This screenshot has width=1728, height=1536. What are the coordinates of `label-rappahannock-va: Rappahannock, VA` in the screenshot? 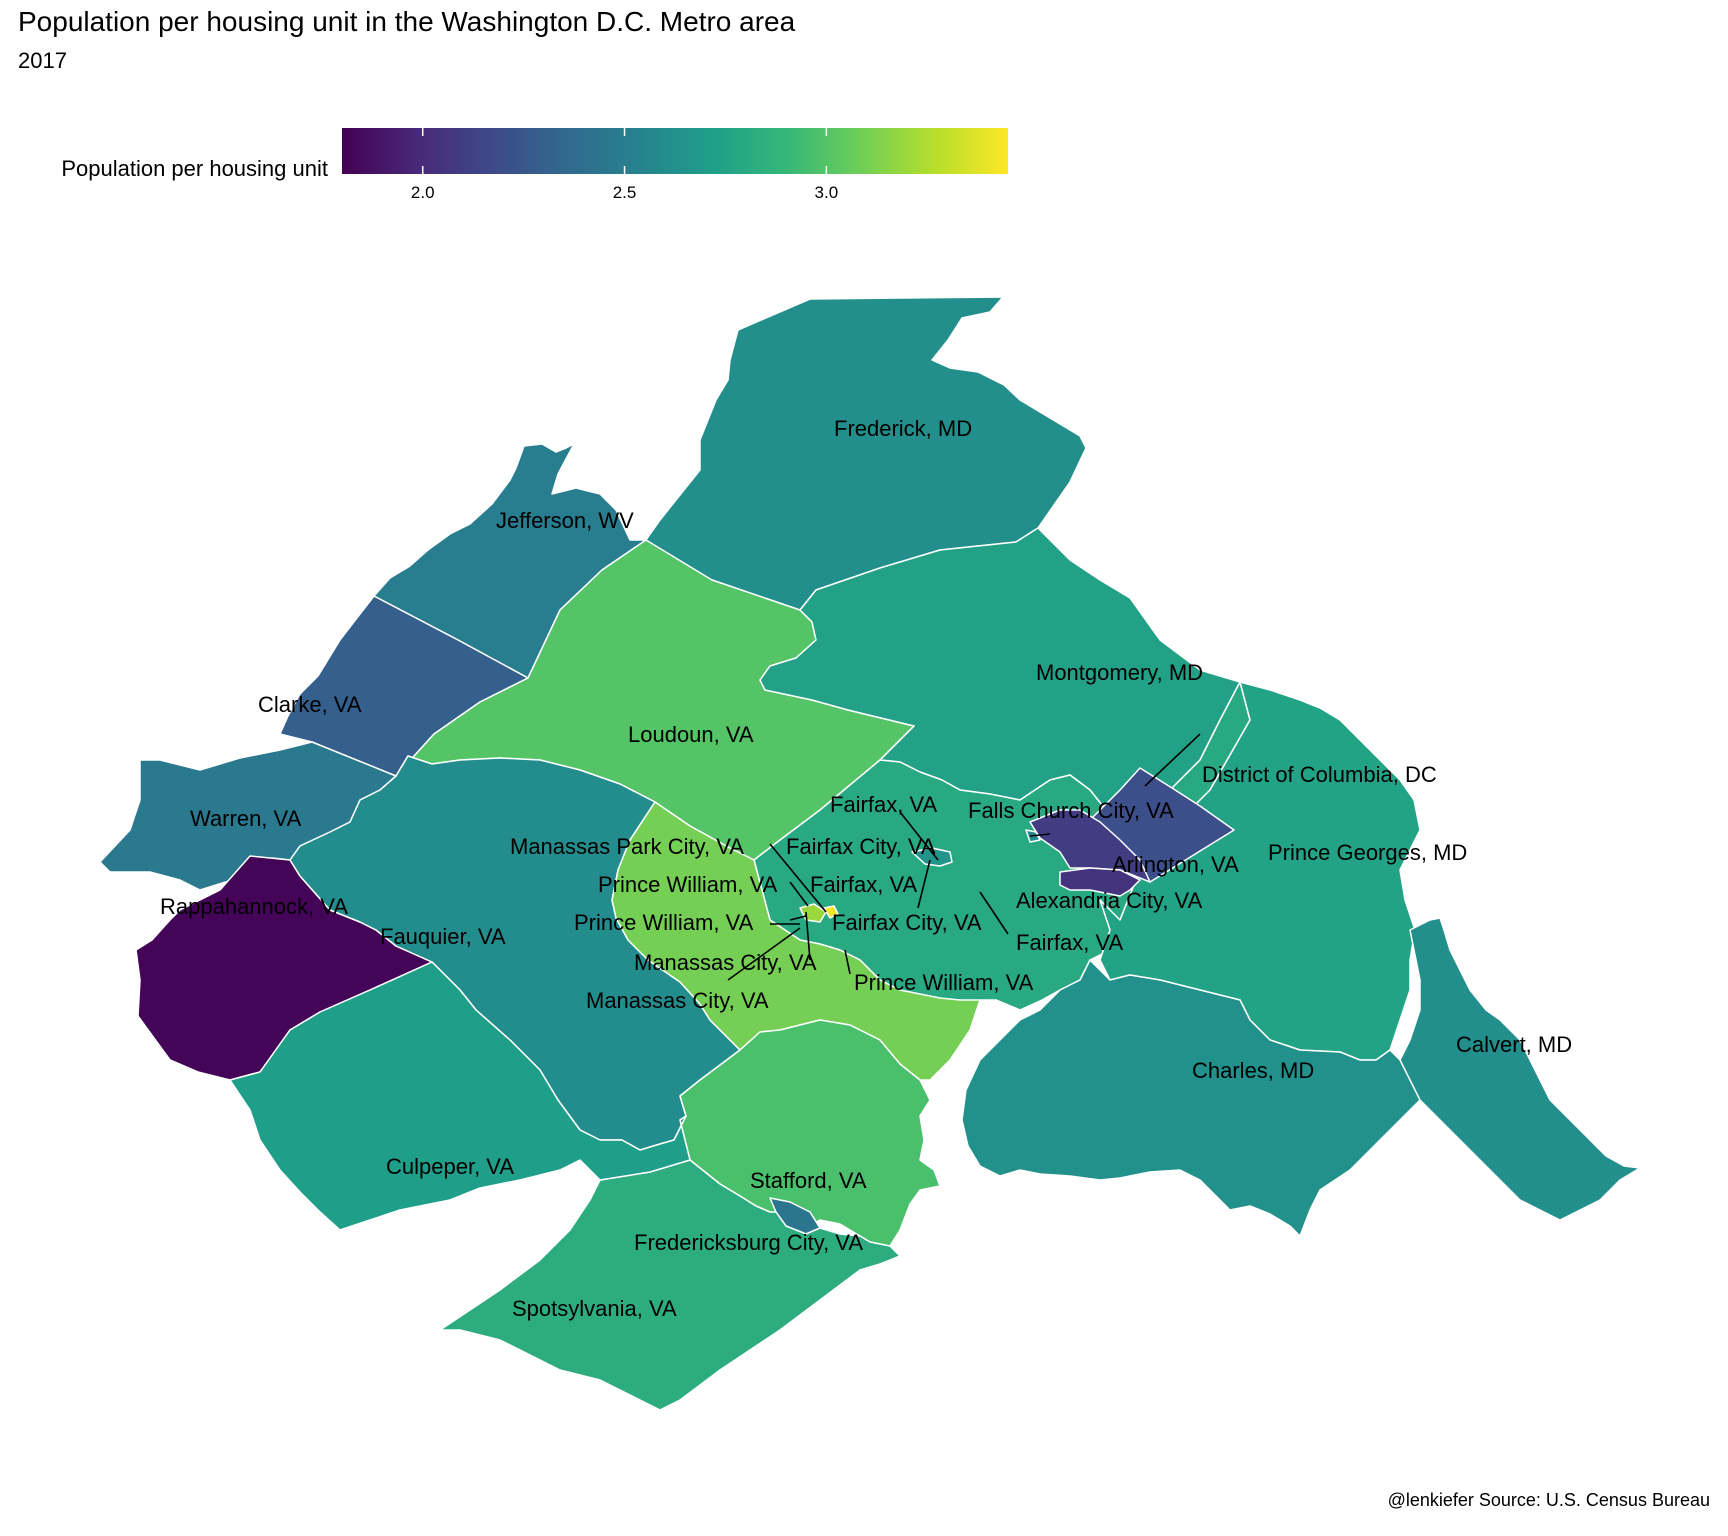 It's located at (254, 906).